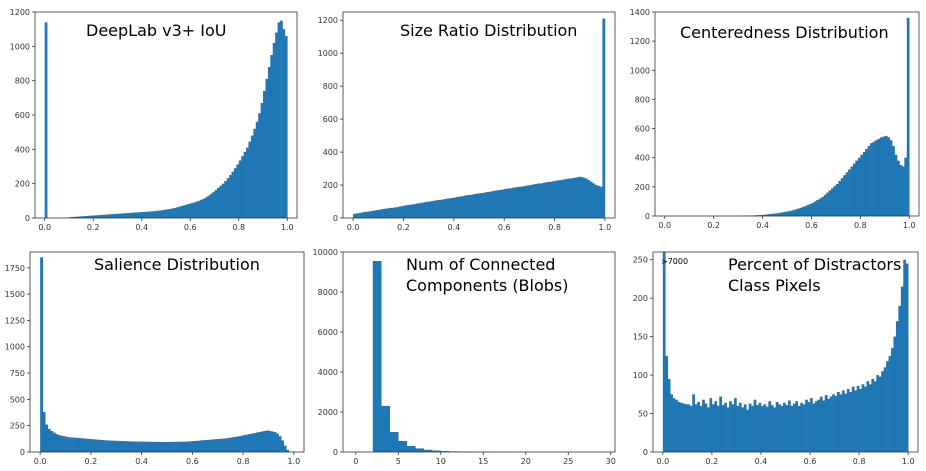  I want to click on annotation-label: >7000, so click(674, 261).